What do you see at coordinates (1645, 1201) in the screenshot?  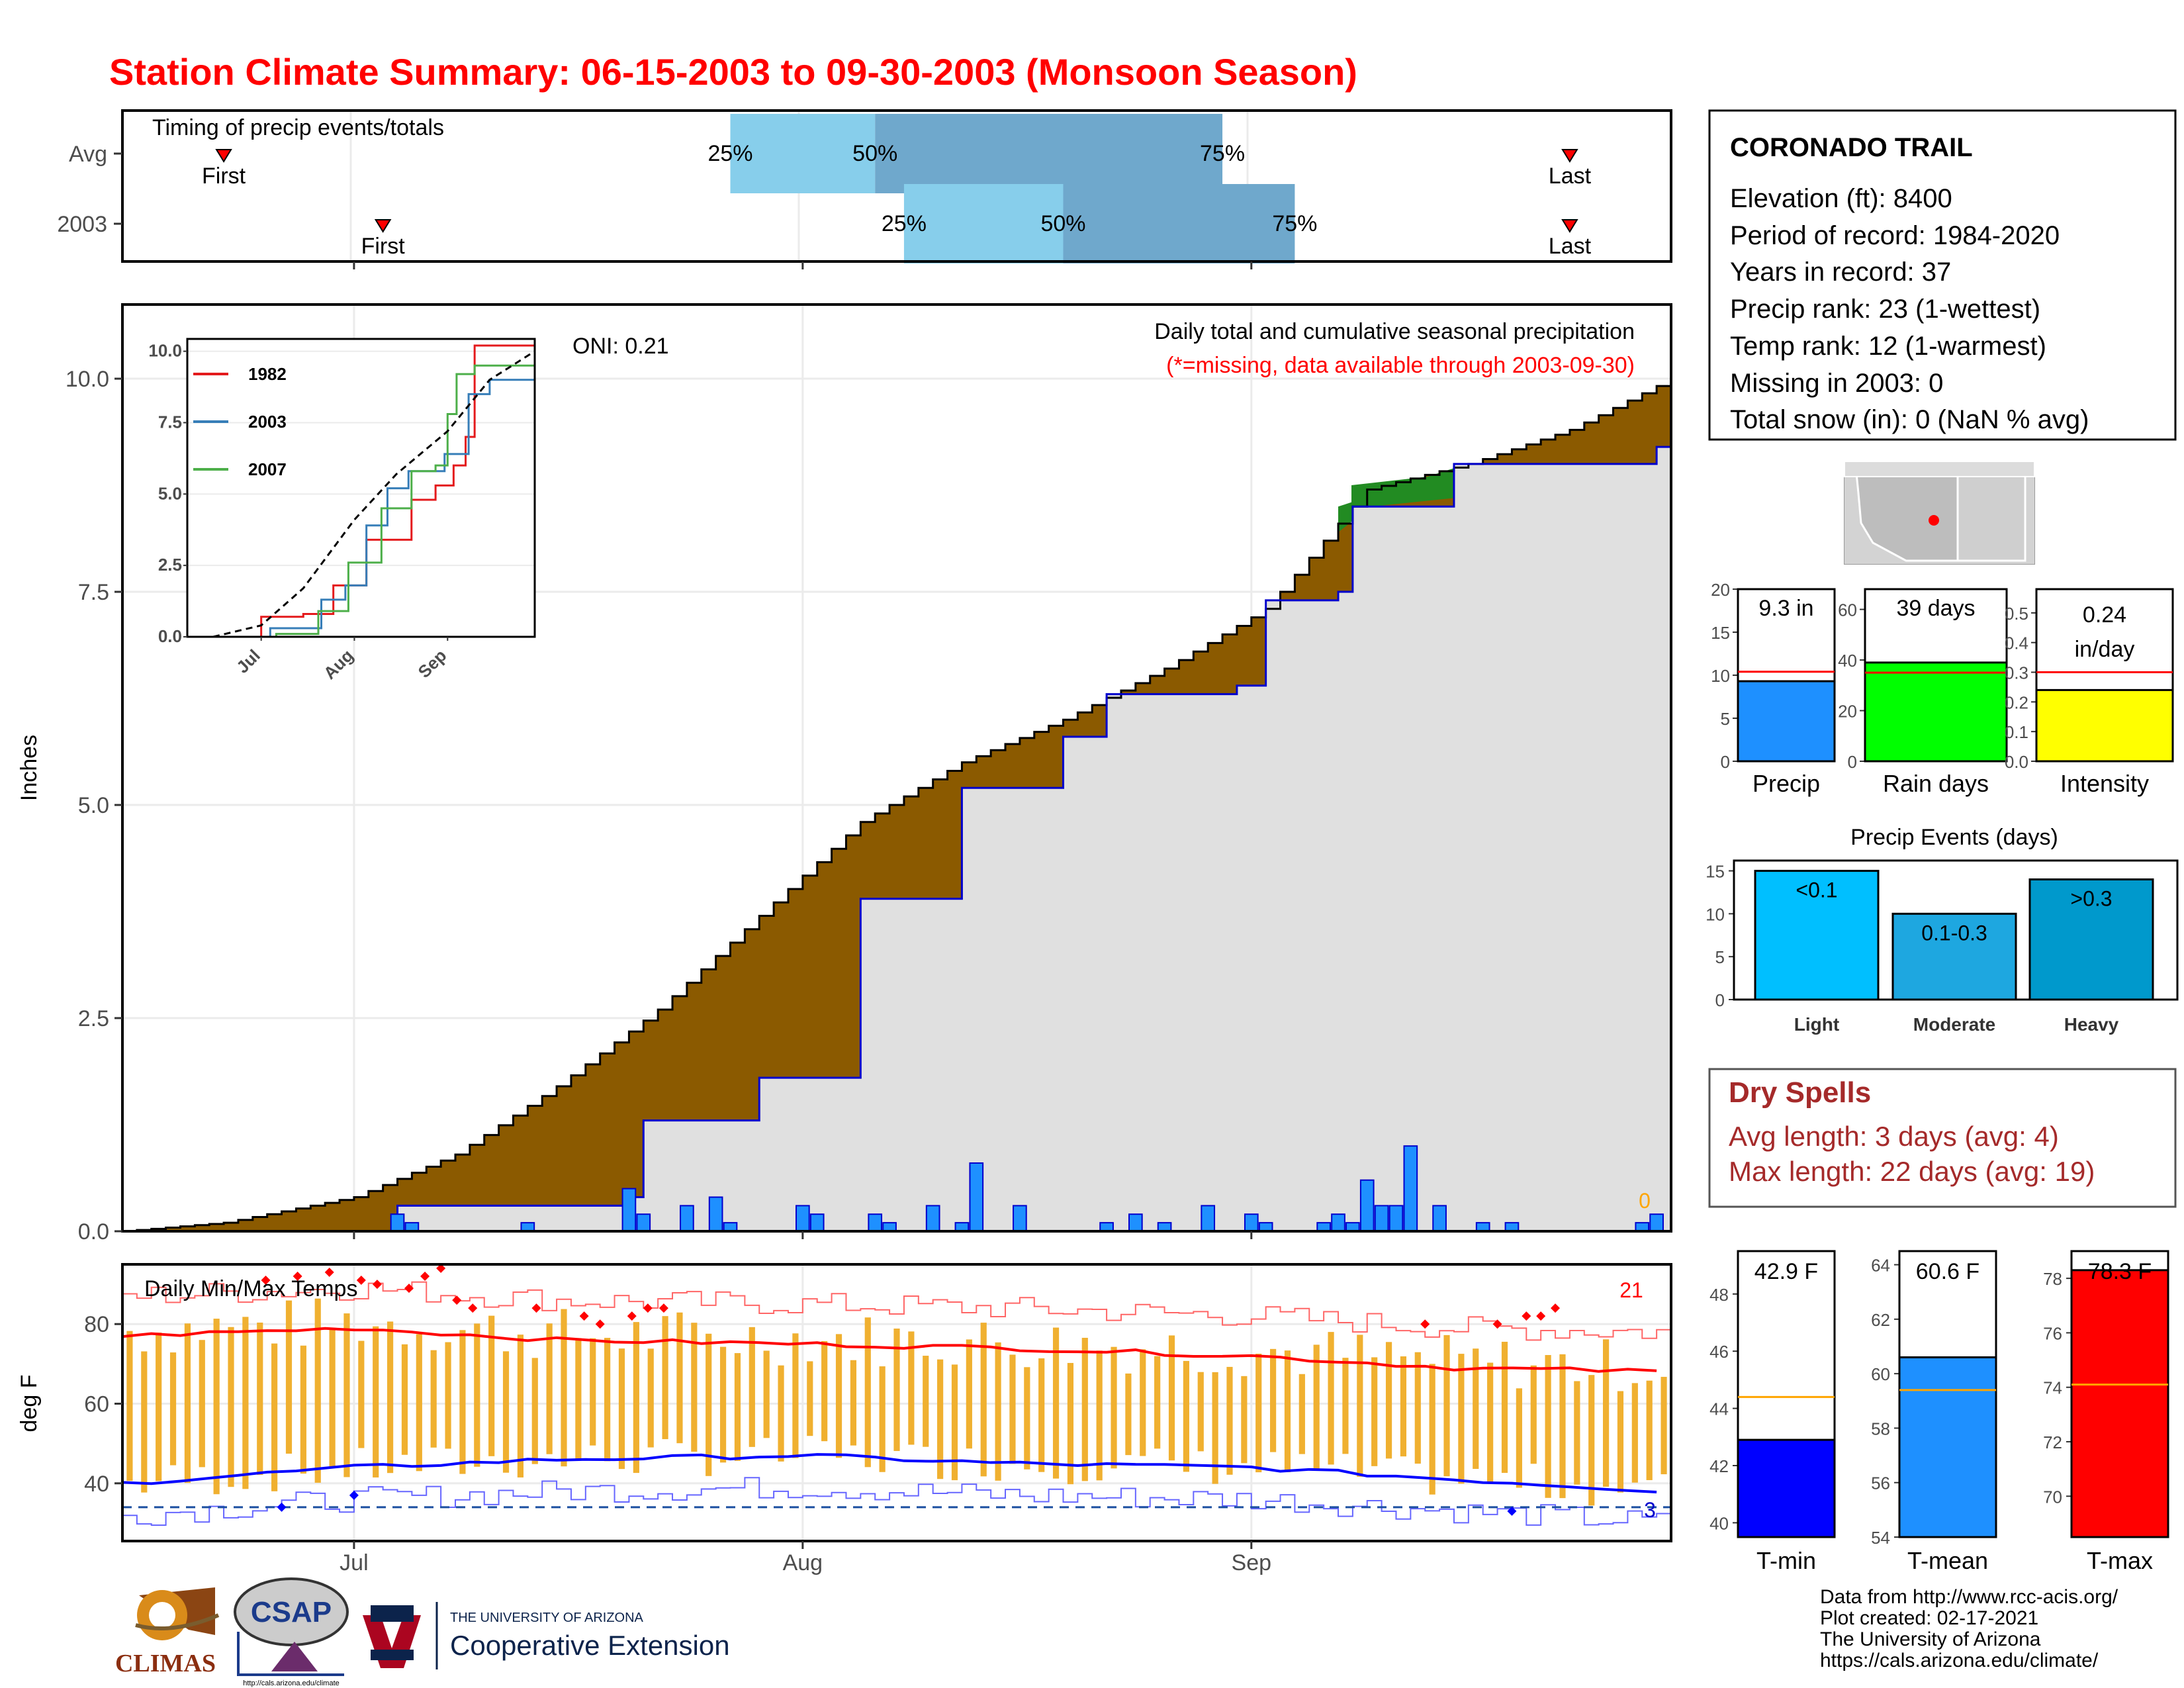 I see `missing-count: 0` at bounding box center [1645, 1201].